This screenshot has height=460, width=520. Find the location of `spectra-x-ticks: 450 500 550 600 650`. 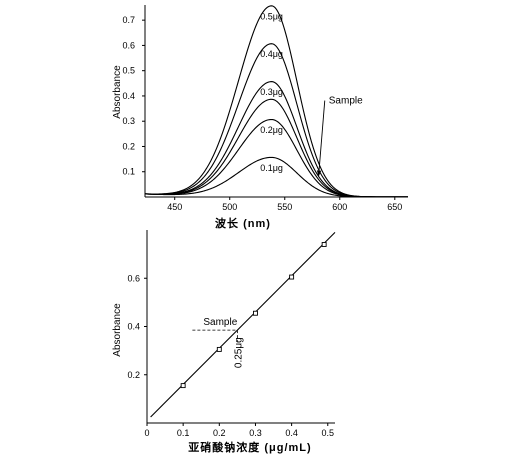

spectra-x-ticks: 450 500 550 600 650 is located at coordinates (284, 204).